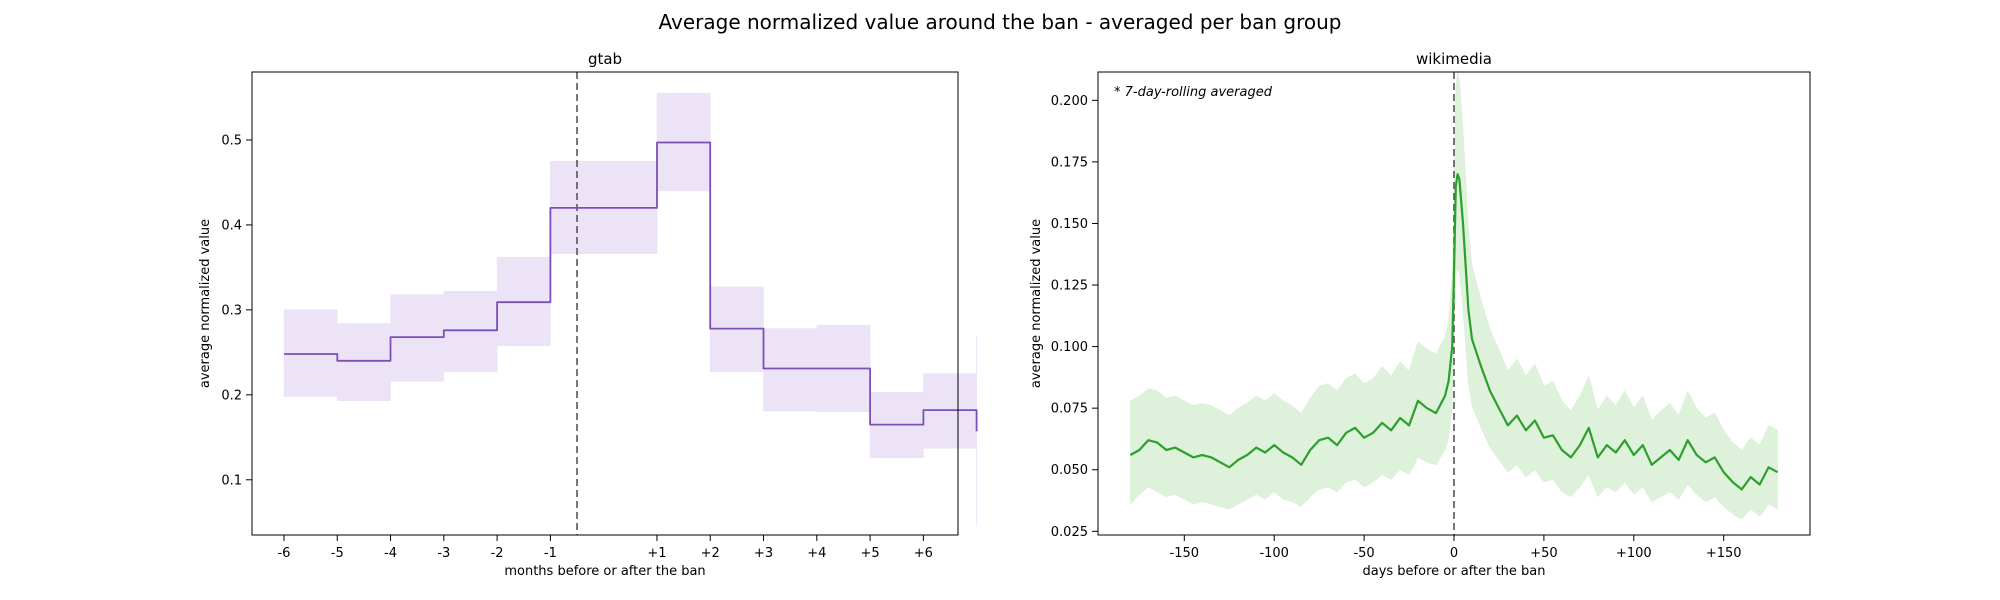 The width and height of the screenshot is (2000, 600). Describe the element at coordinates (710, 553) in the screenshot. I see `gtab-x-tick-label: +2` at that location.